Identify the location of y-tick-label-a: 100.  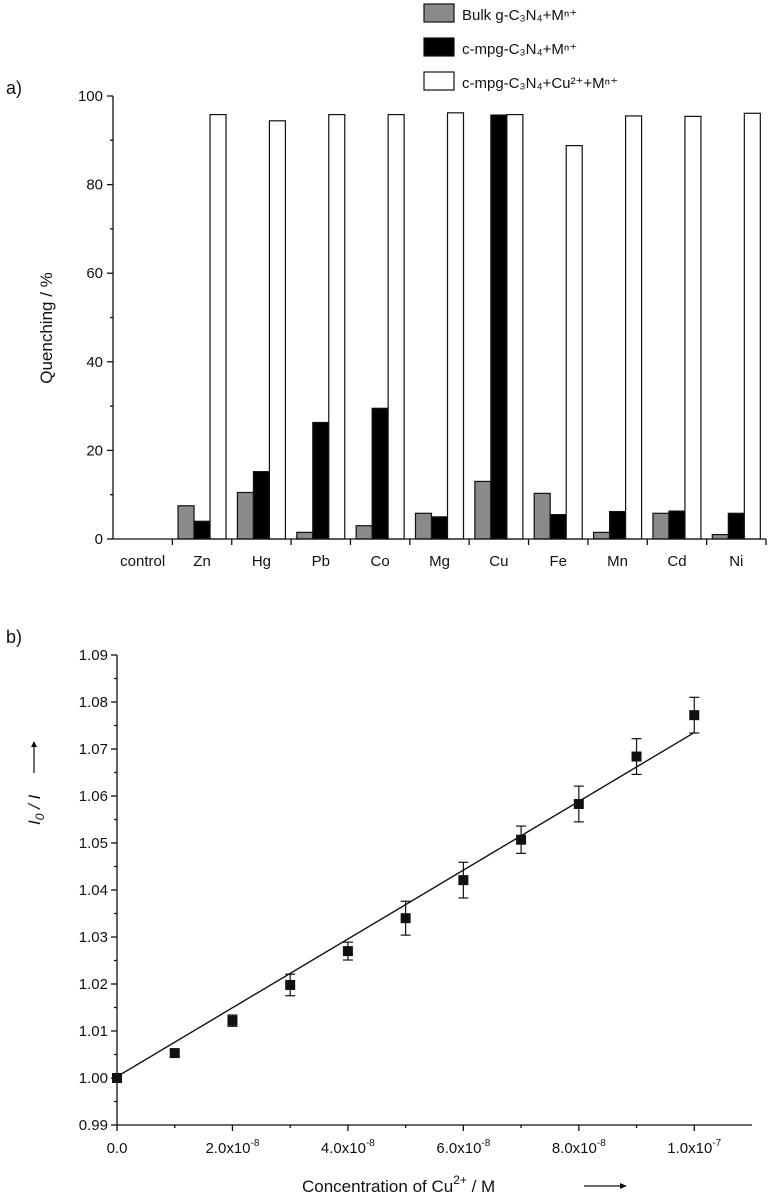
(90, 96).